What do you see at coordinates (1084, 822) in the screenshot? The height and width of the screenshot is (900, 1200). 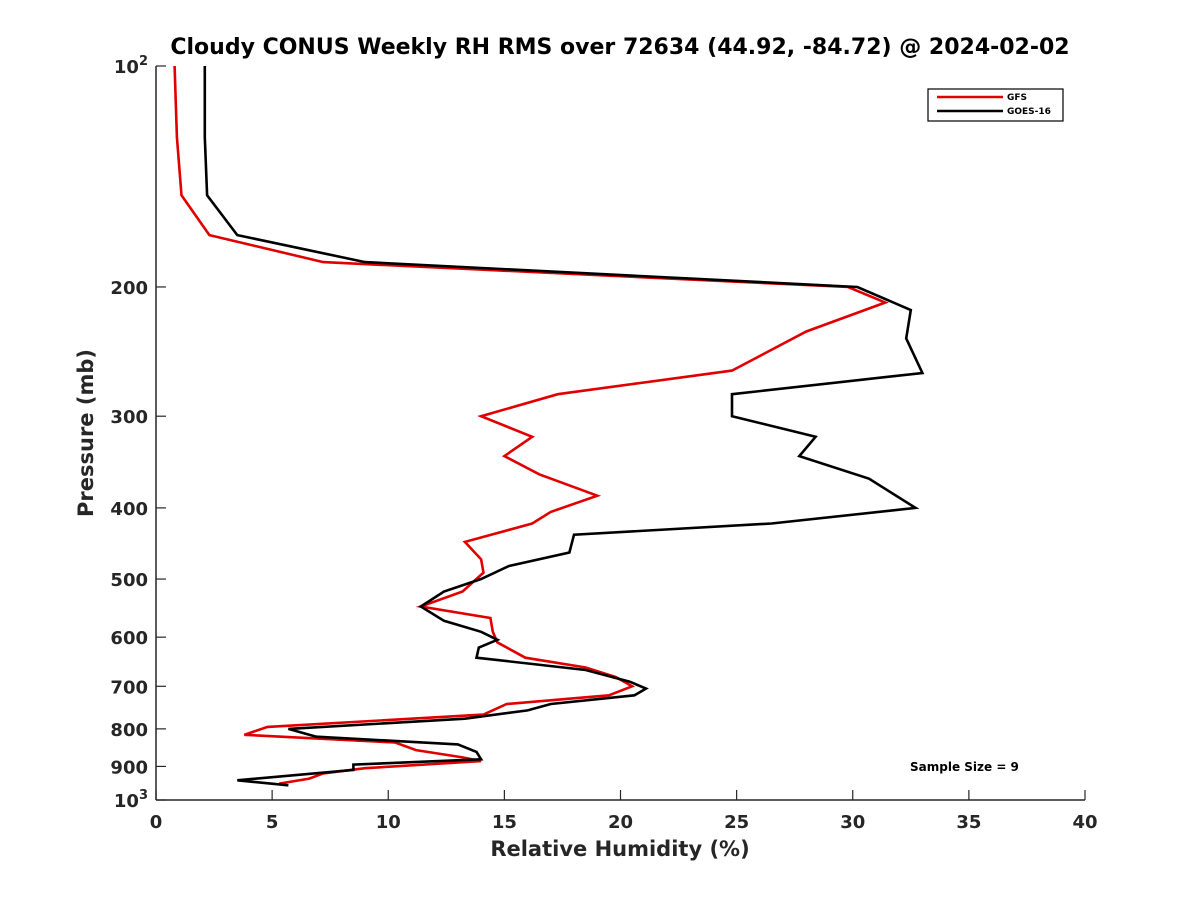 I see `x-tick-label: 40` at bounding box center [1084, 822].